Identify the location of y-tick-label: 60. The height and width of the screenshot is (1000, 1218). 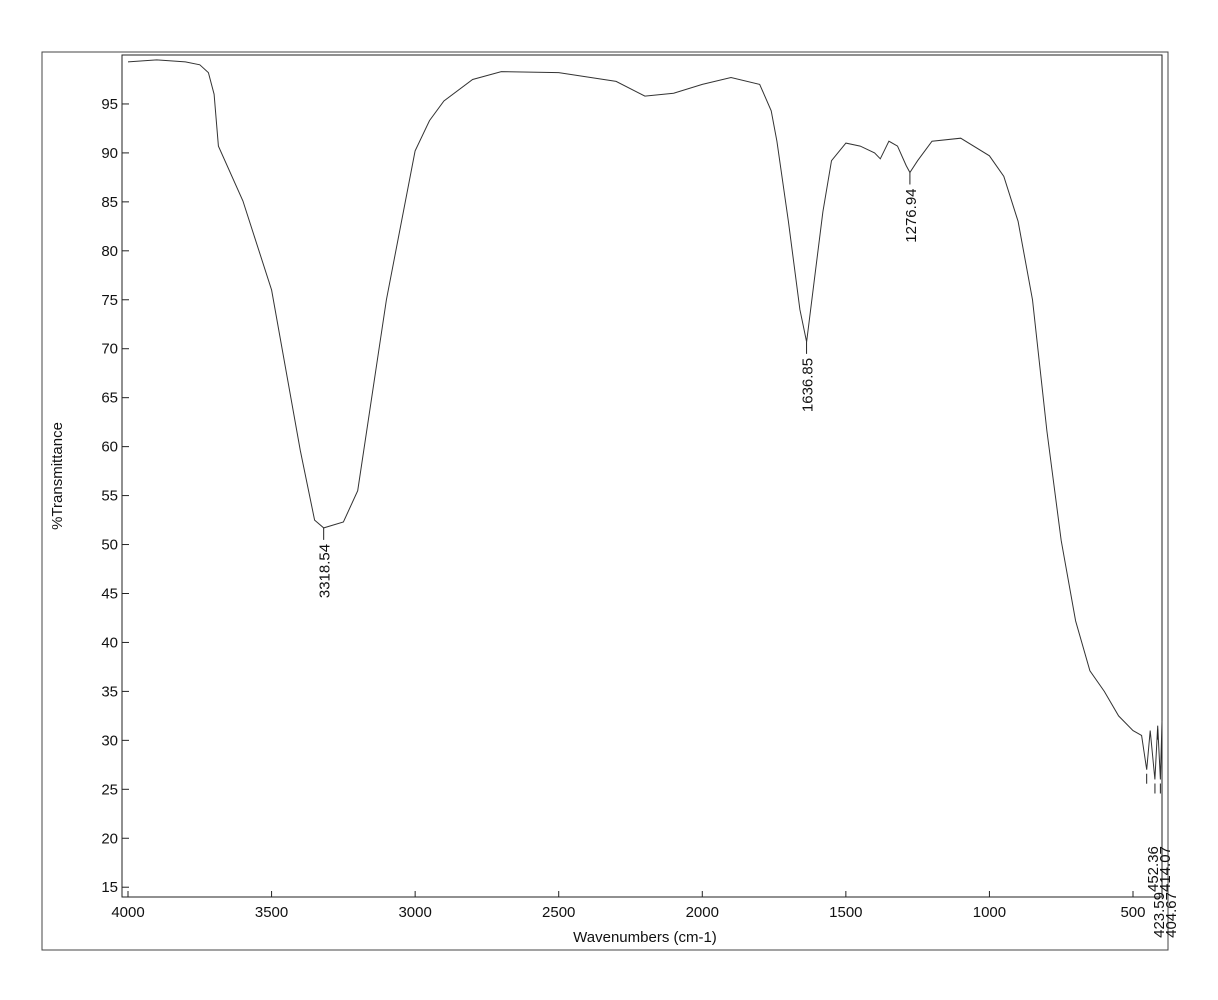
(109, 447).